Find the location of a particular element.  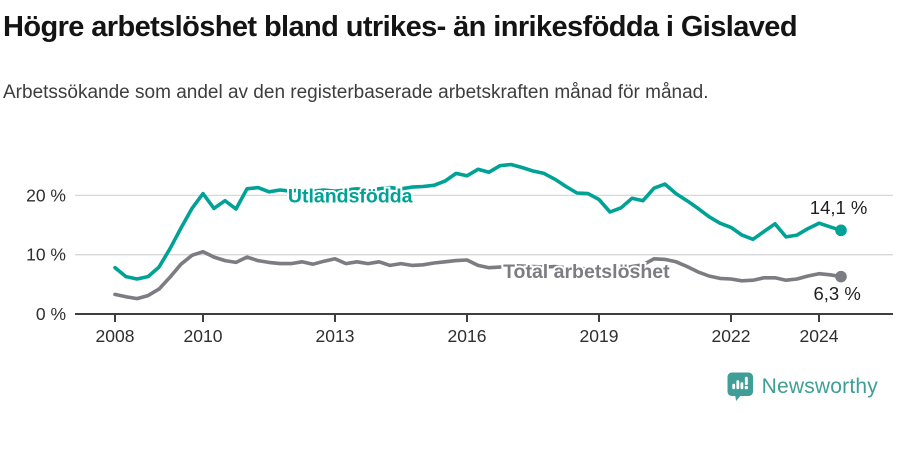

newsworthy-wordmark: Newsworthy is located at coordinates (819, 386).